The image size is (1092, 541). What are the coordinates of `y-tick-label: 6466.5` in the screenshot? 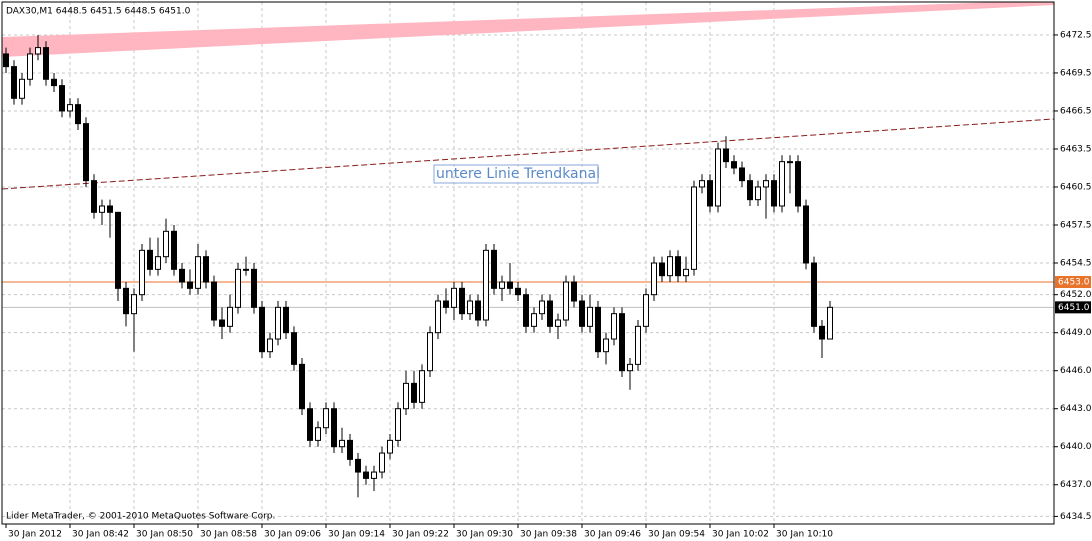 It's located at (1076, 111).